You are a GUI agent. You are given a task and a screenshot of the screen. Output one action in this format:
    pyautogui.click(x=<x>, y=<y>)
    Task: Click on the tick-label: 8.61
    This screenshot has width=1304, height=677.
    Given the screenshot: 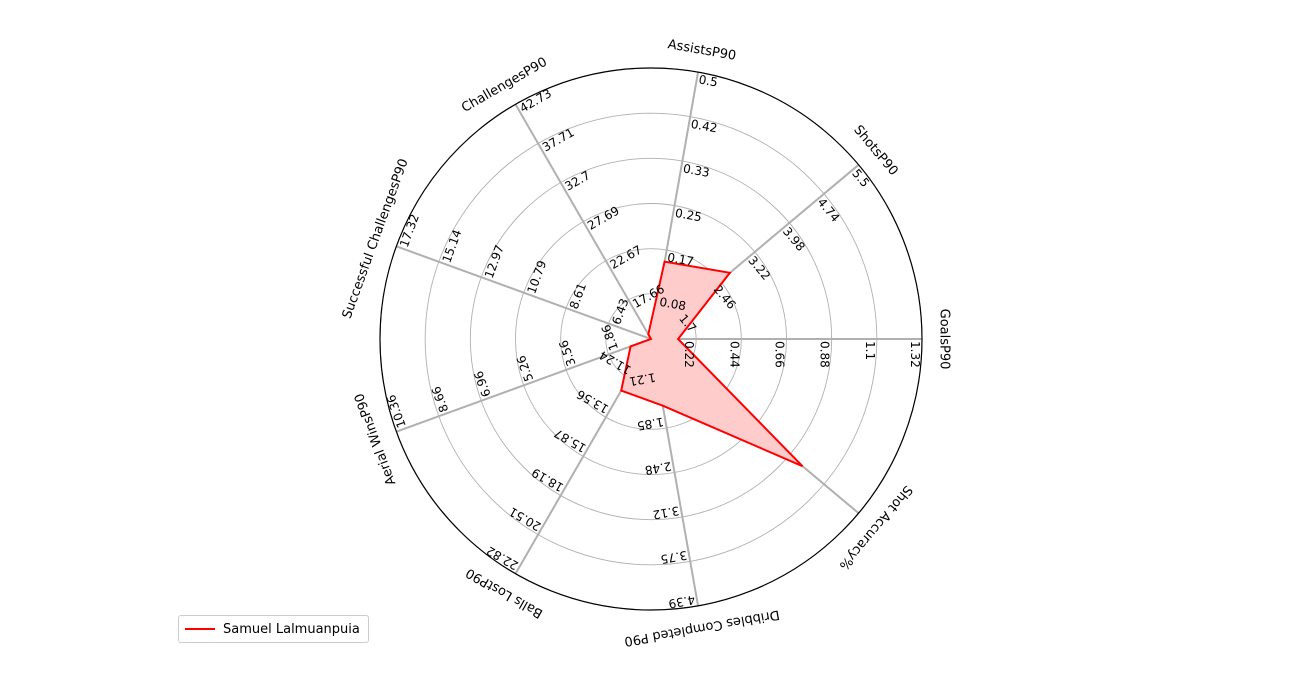 What is the action you would take?
    pyautogui.click(x=578, y=296)
    